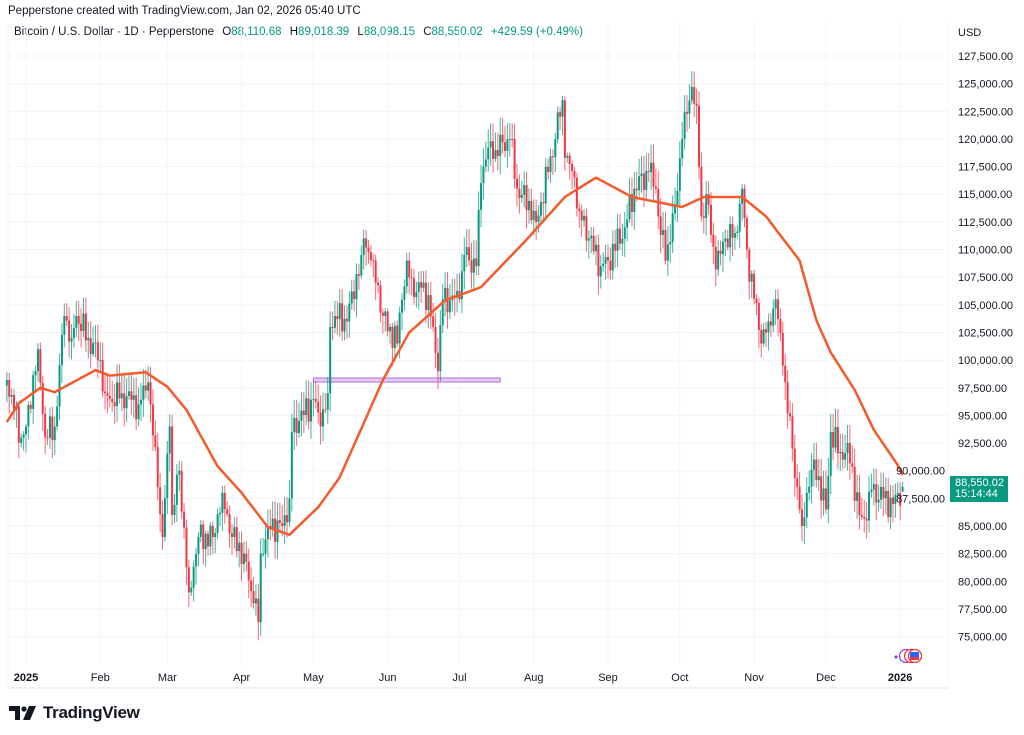 This screenshot has height=735, width=1024. I want to click on price-tick-label: 97,500.00, so click(982, 389).